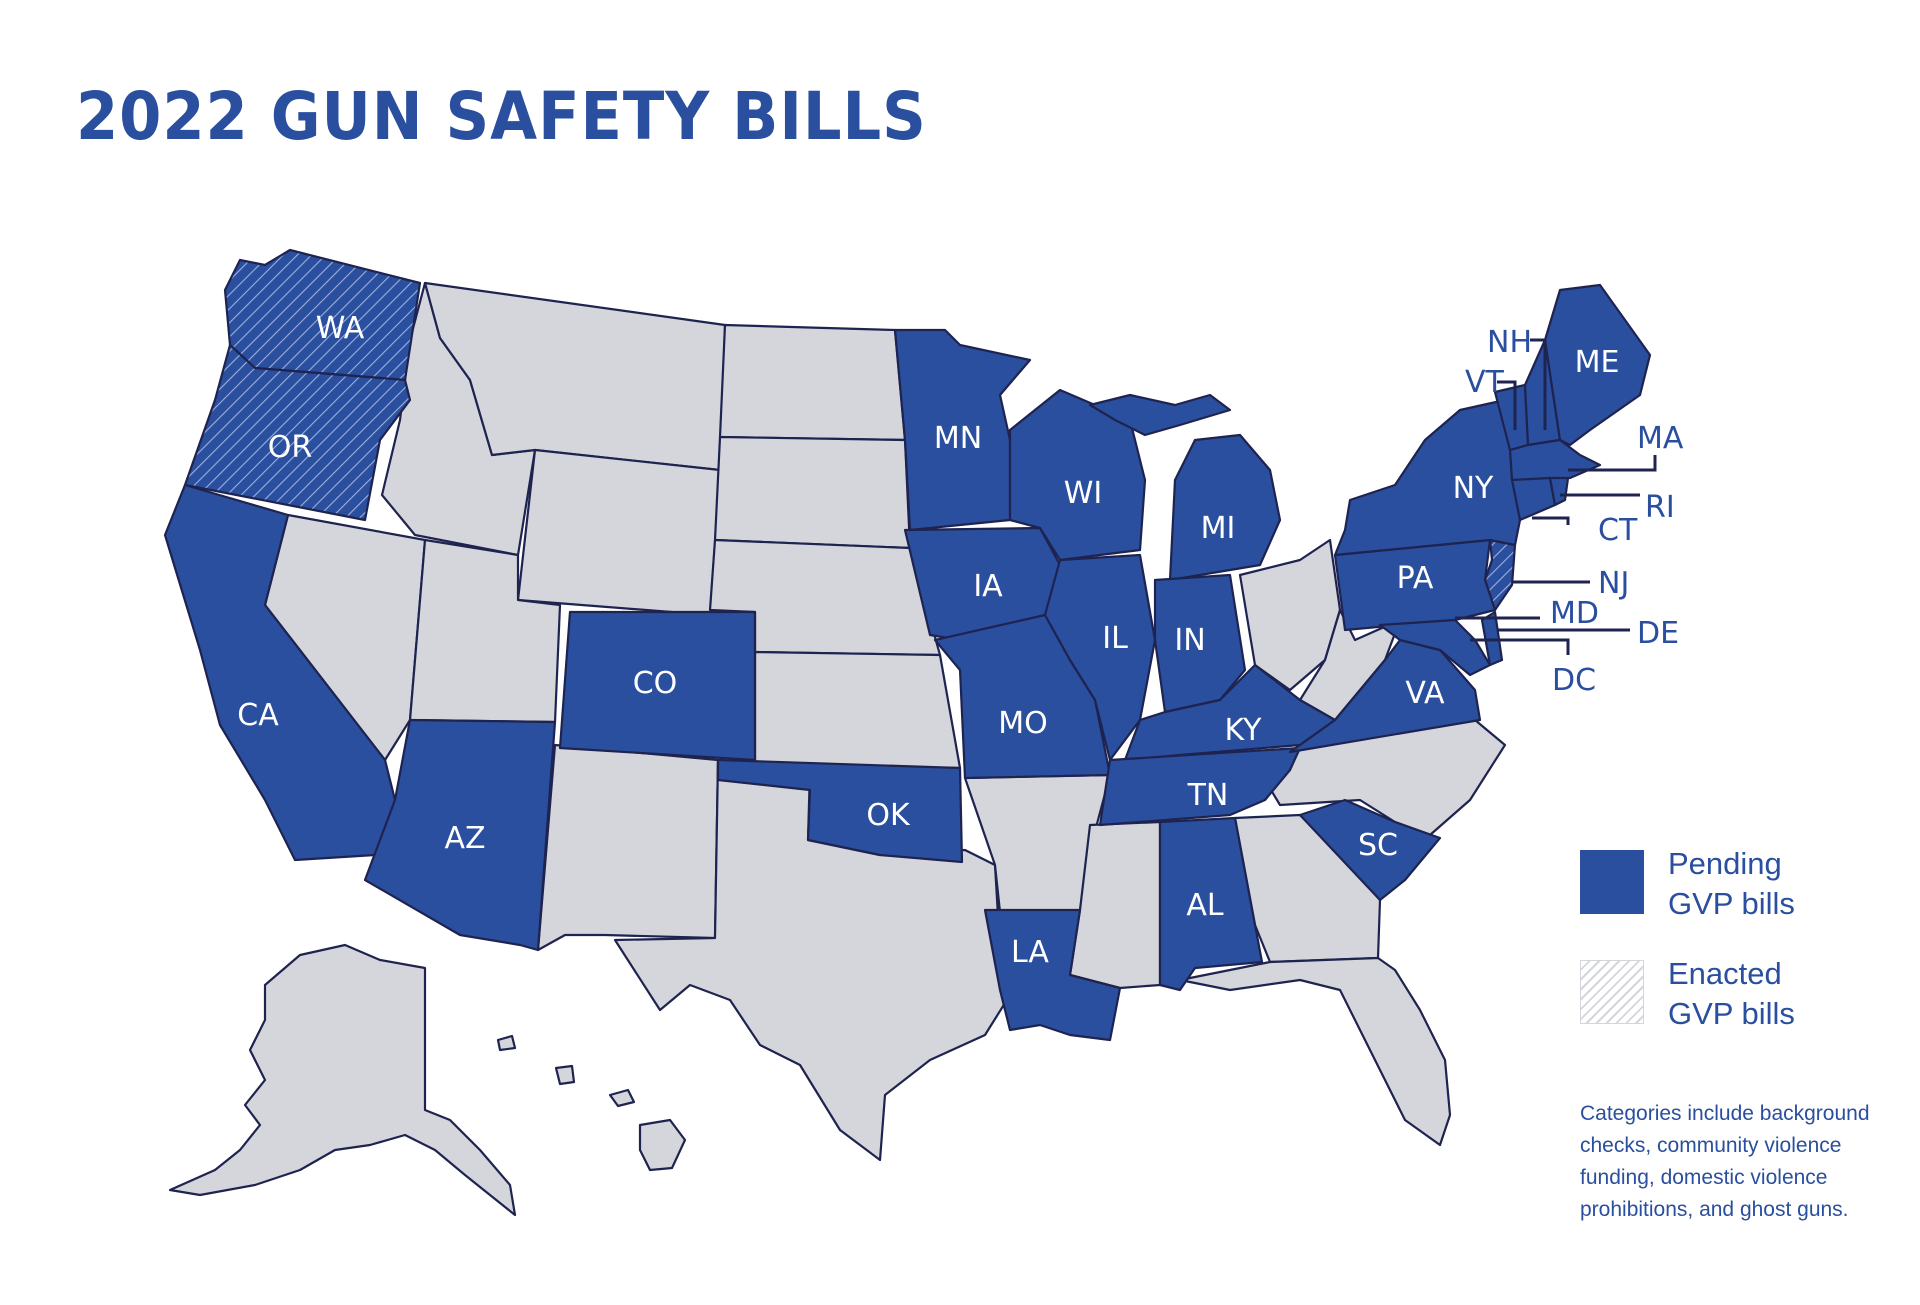  What do you see at coordinates (1533, 499) in the screenshot?
I see `state-ct` at bounding box center [1533, 499].